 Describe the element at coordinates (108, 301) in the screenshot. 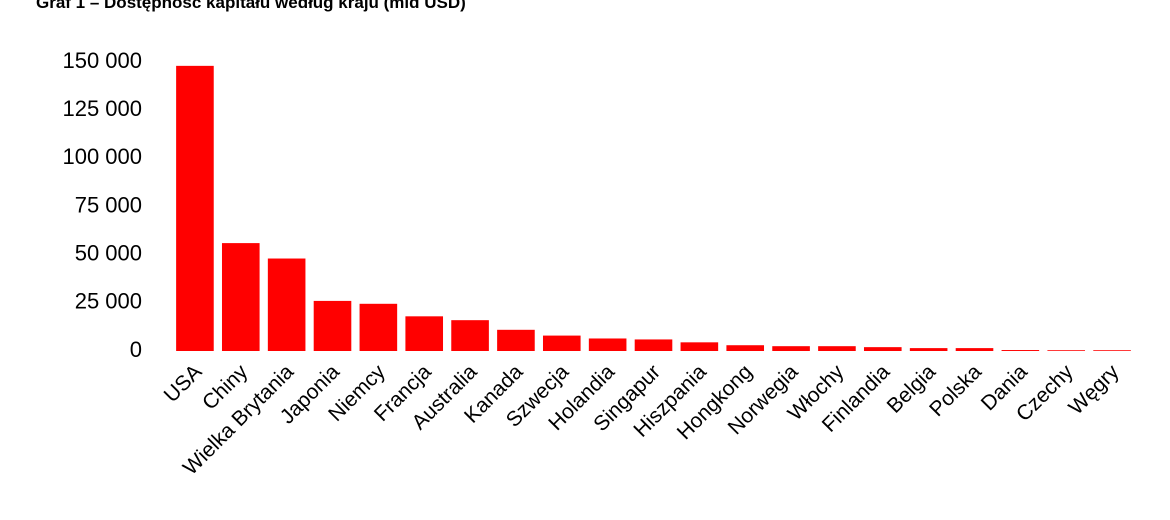

I see `y-tick-label: 25 000` at that location.